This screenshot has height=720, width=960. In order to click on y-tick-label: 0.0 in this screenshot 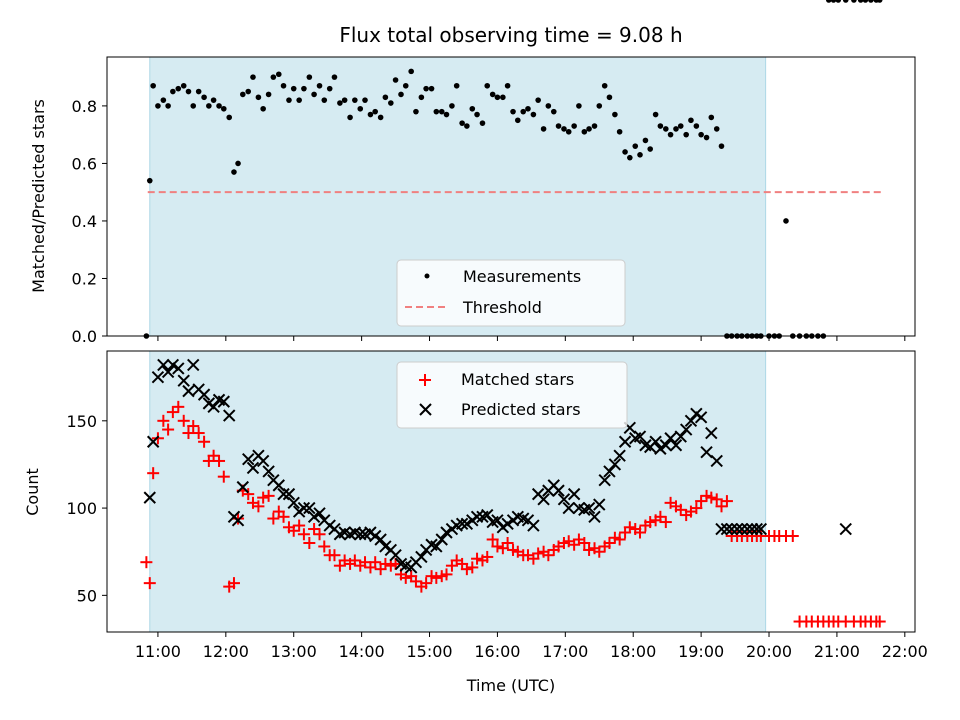, I will do `click(84, 336)`.